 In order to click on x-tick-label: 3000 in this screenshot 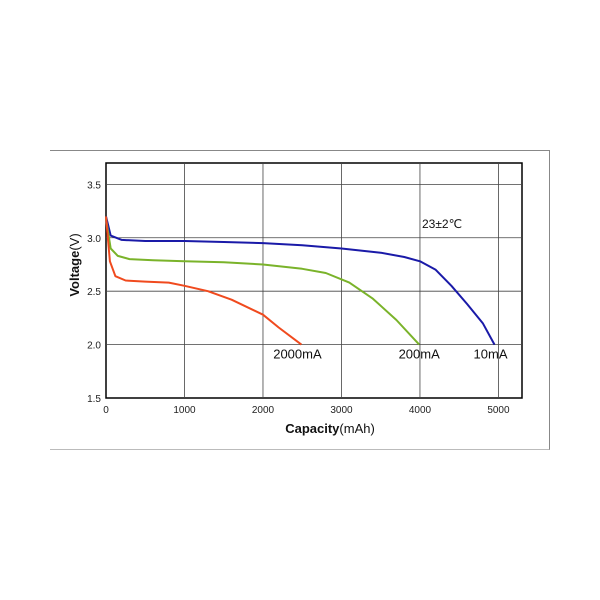, I will do `click(341, 410)`.